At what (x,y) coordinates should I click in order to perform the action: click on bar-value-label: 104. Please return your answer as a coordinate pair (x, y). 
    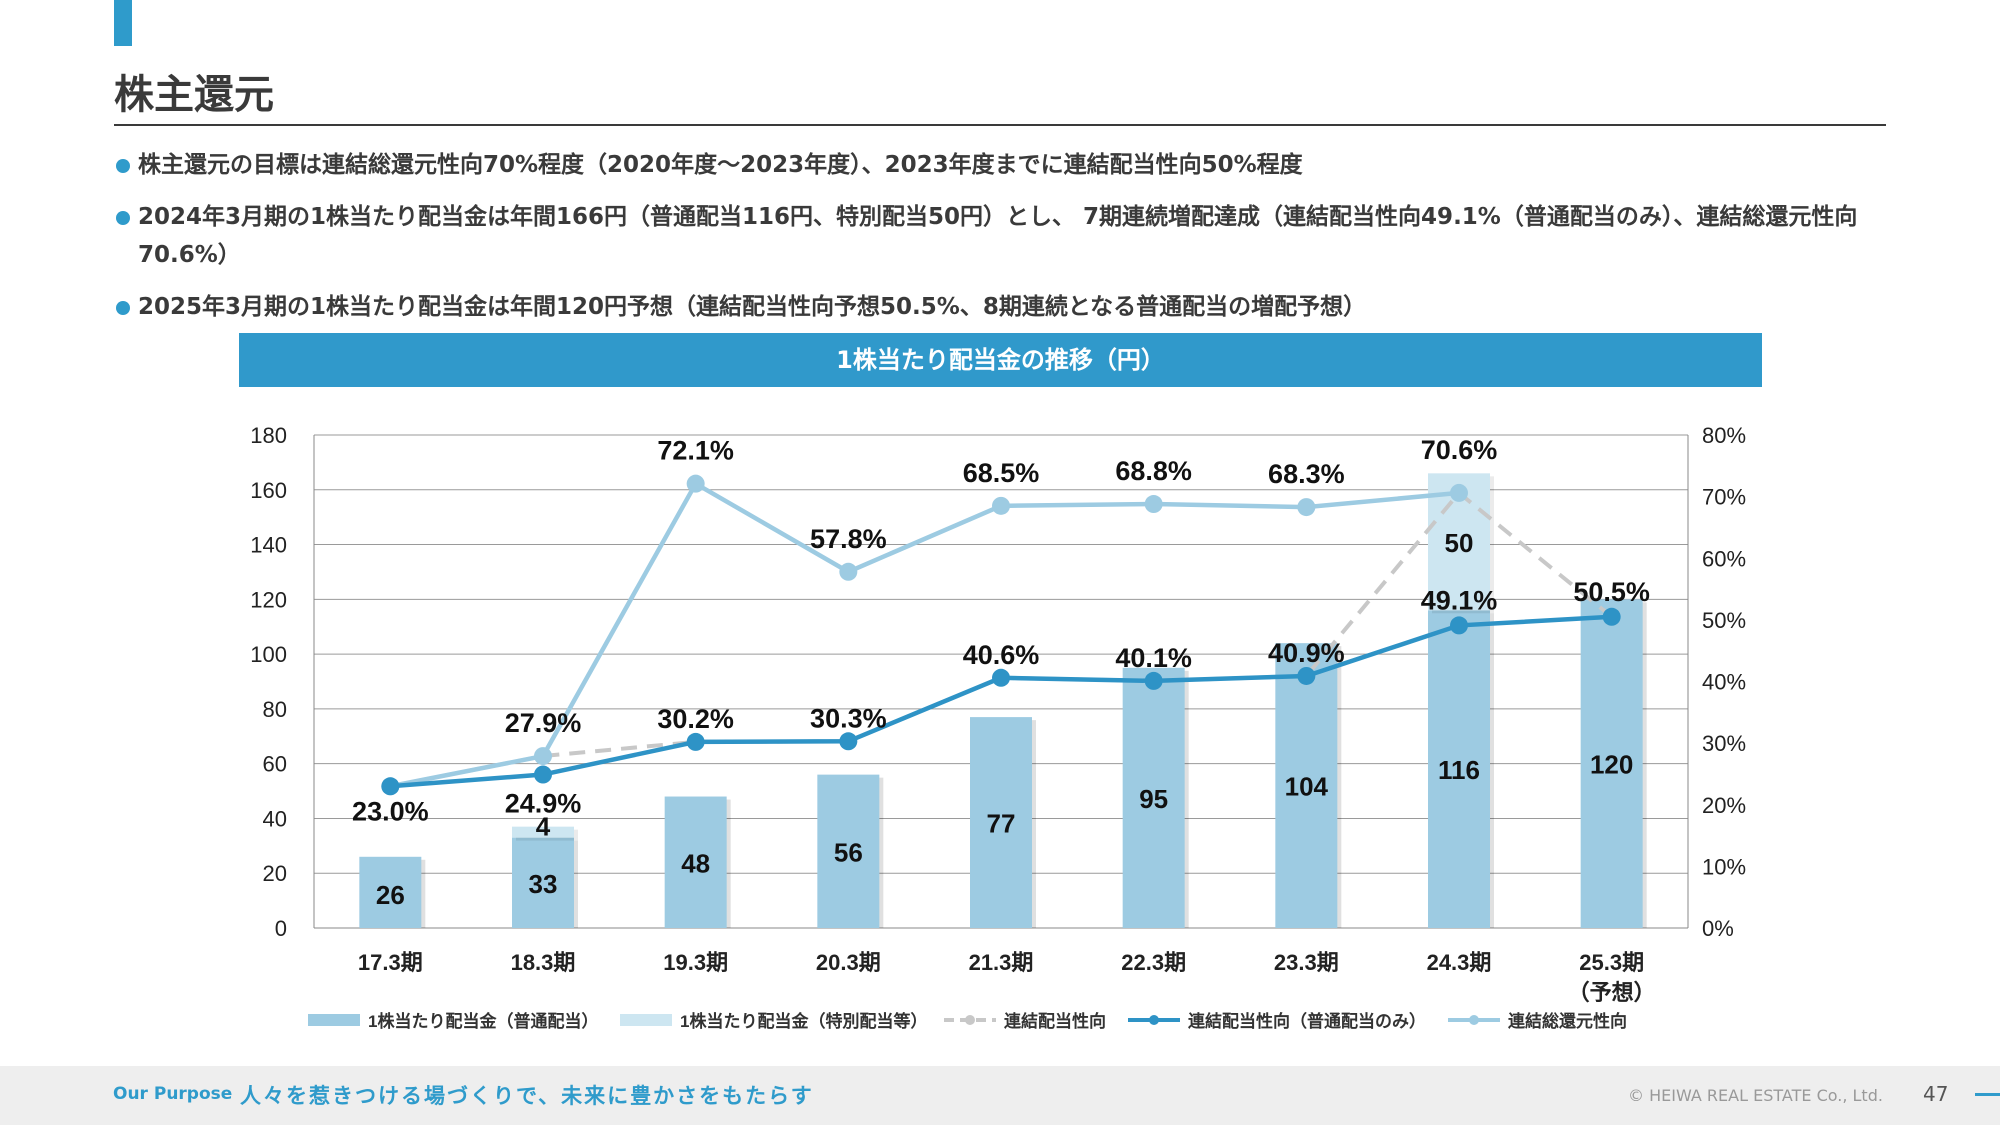
    Looking at the image, I should click on (1307, 787).